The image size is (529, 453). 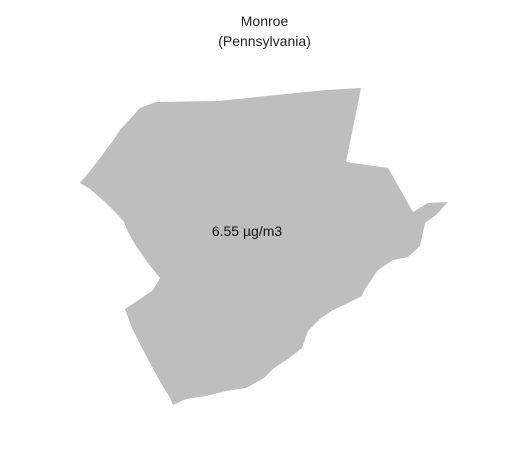 I want to click on map-title-county: Monroe, so click(x=264, y=21).